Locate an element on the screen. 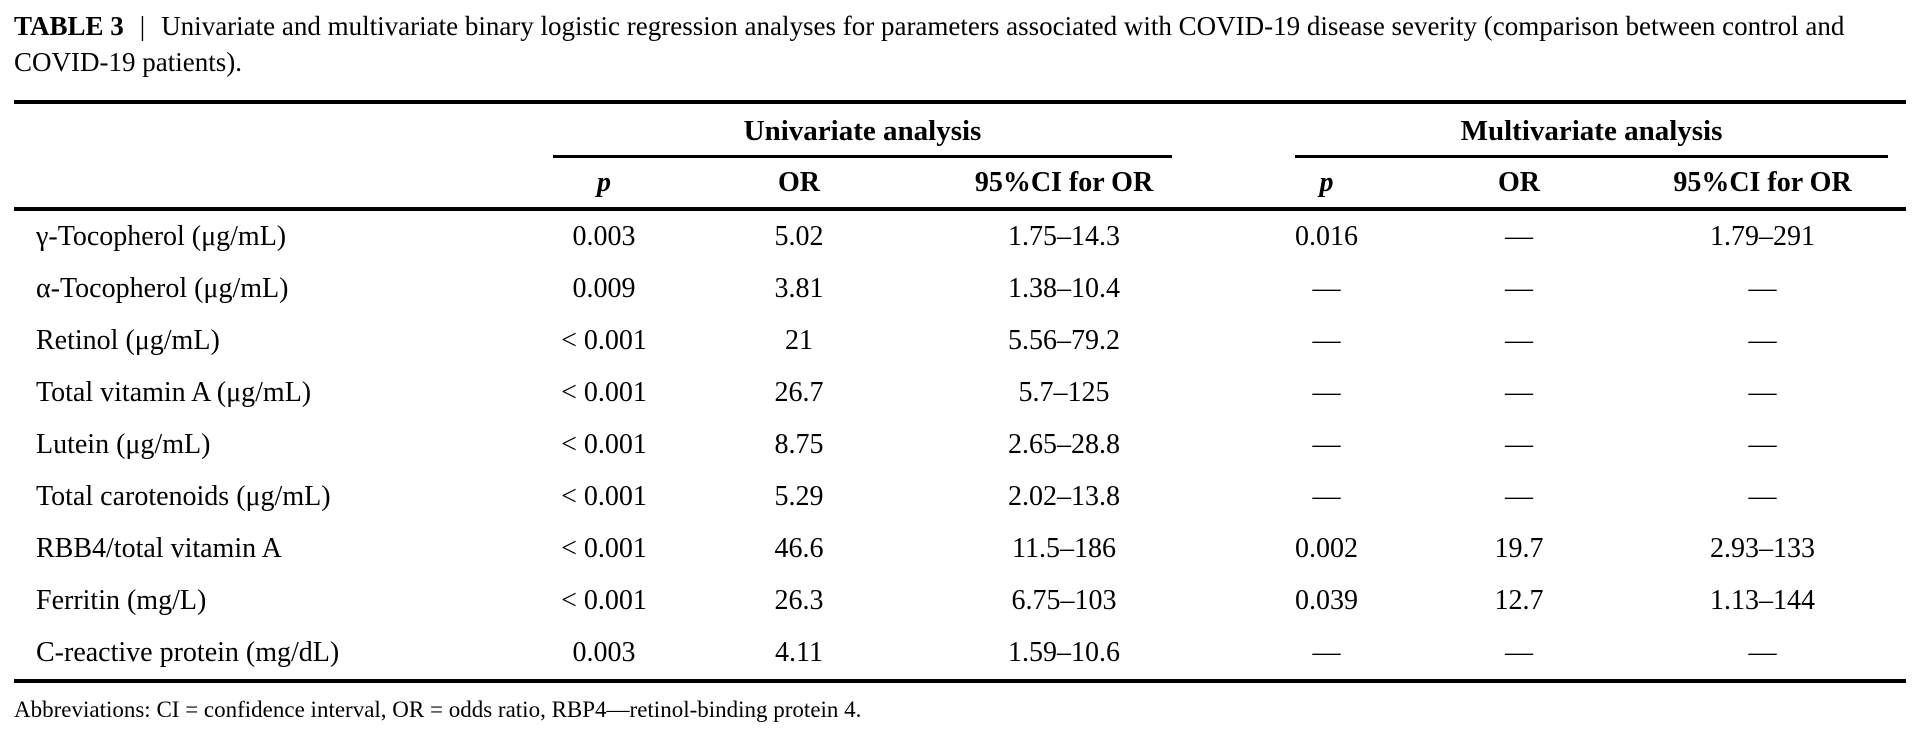 The width and height of the screenshot is (1924, 738). caption-label: TABLE 3 is located at coordinates (69, 26).